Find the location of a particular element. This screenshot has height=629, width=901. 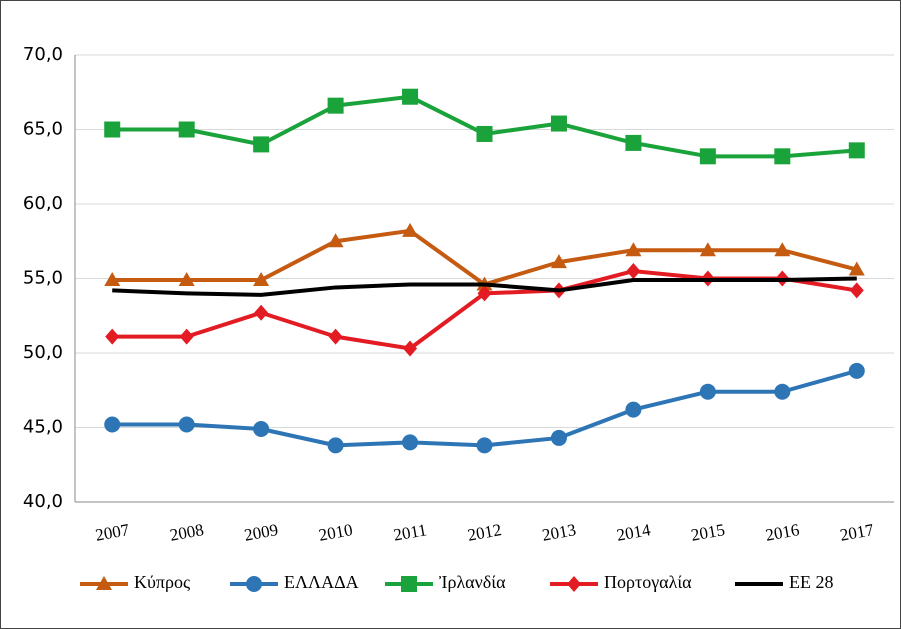

y-tick-label: 45,0 is located at coordinates (43, 427).